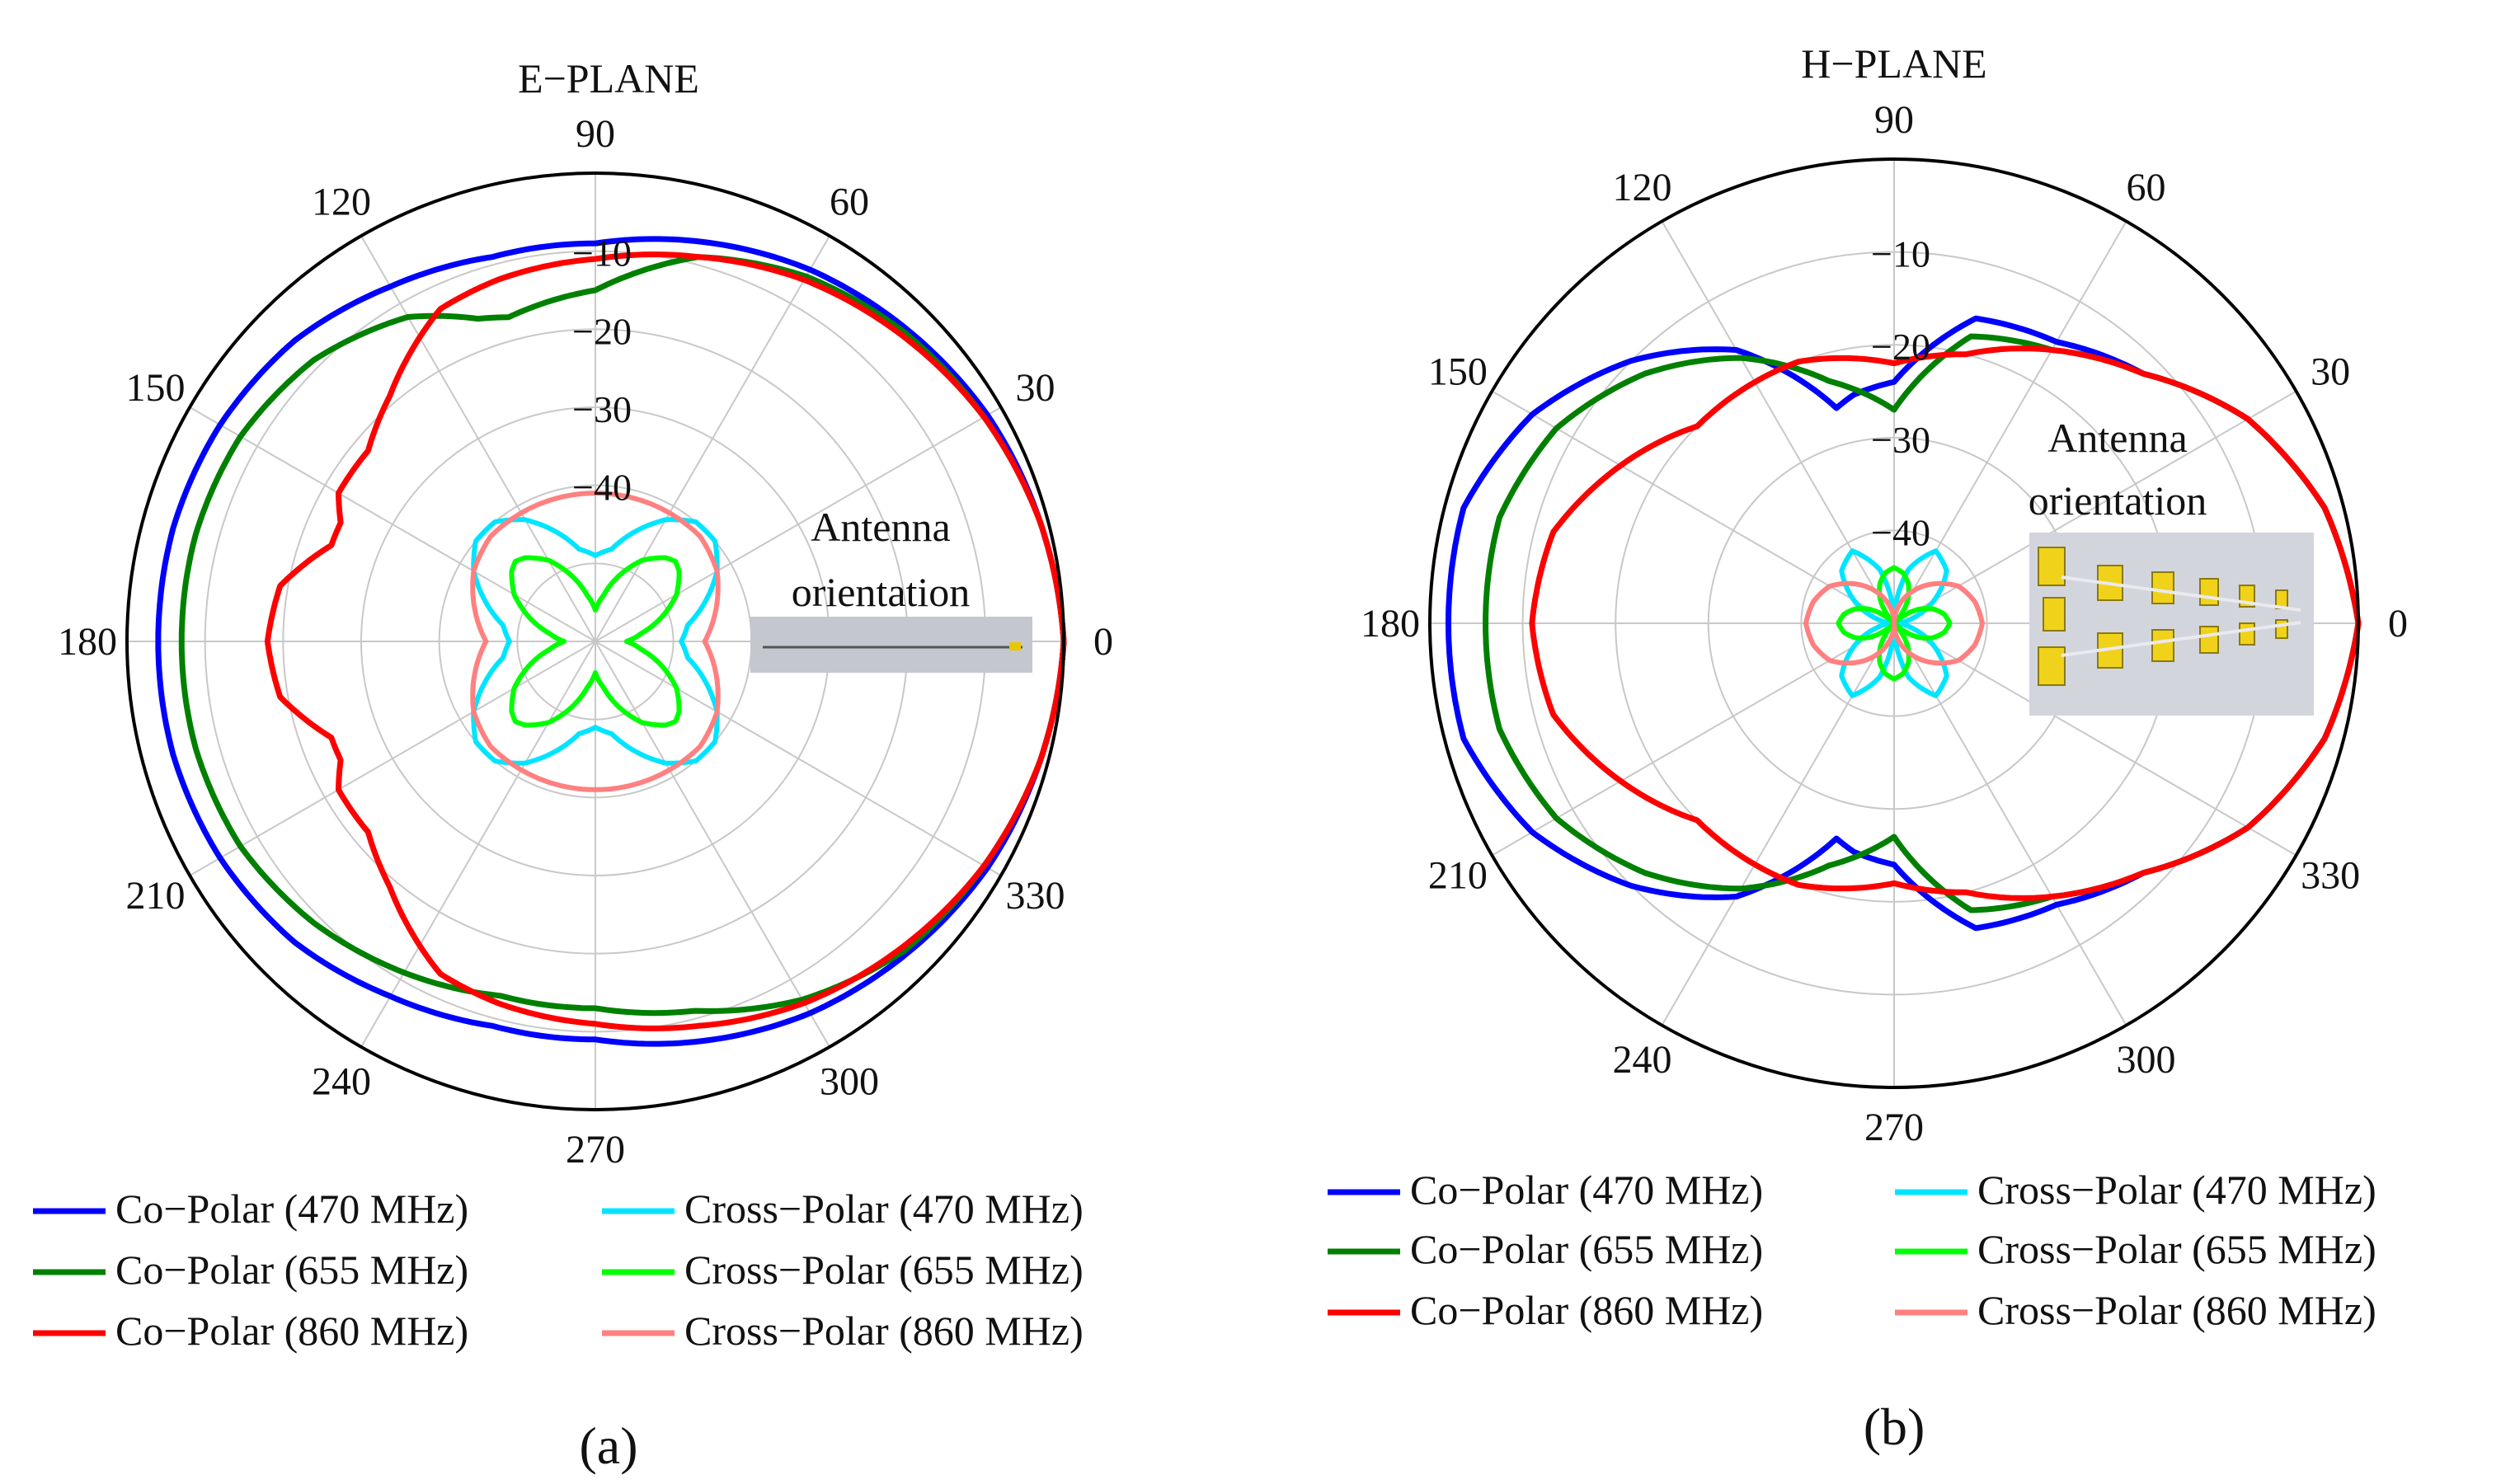  I want to click on e-plane-angle-tick: 150, so click(156, 388).